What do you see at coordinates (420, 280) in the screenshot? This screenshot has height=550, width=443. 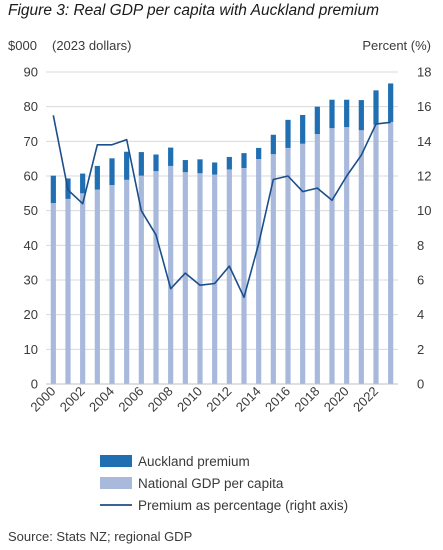 I see `right-tick-label: 6` at bounding box center [420, 280].